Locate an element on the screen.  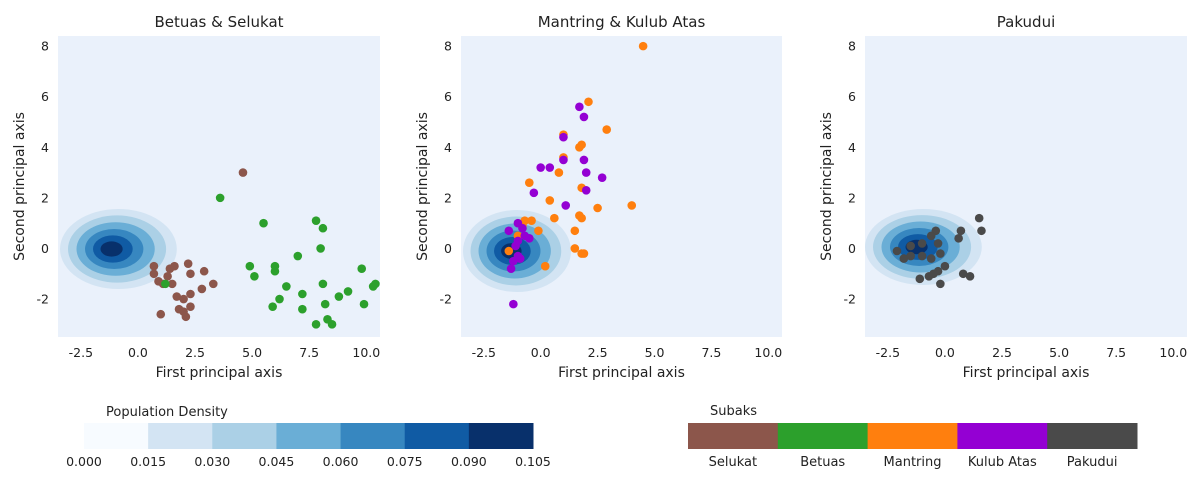
x-tick-label: 10.0 is located at coordinates (1173, 352).